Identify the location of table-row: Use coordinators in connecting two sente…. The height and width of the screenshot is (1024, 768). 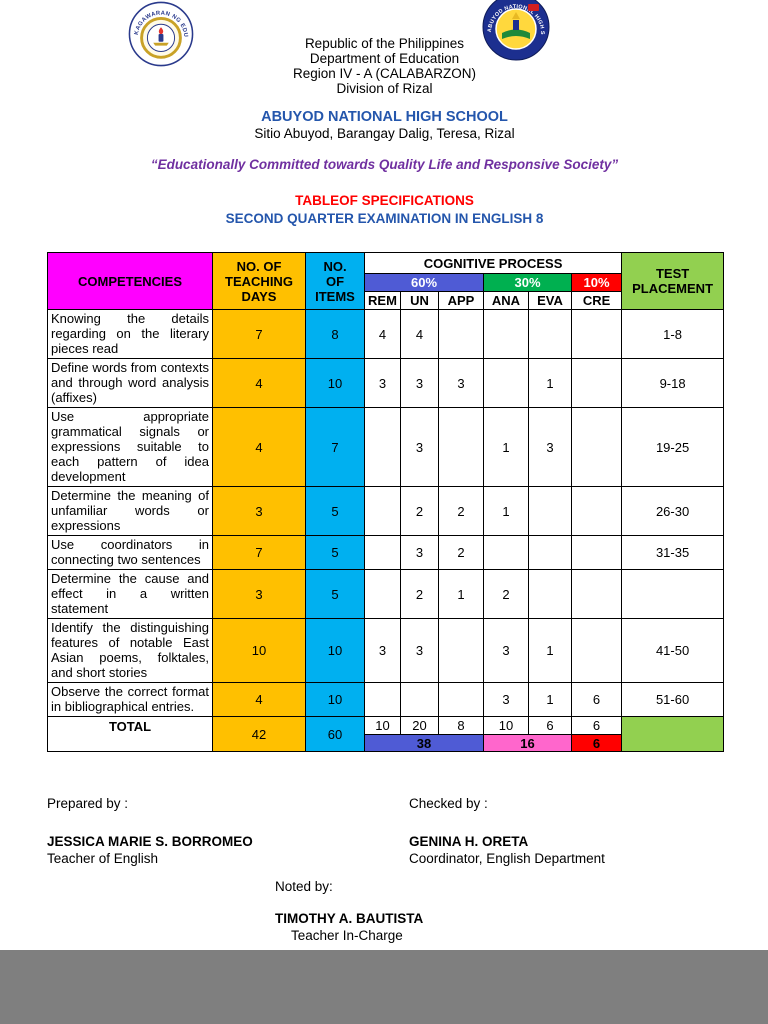
(386, 552).